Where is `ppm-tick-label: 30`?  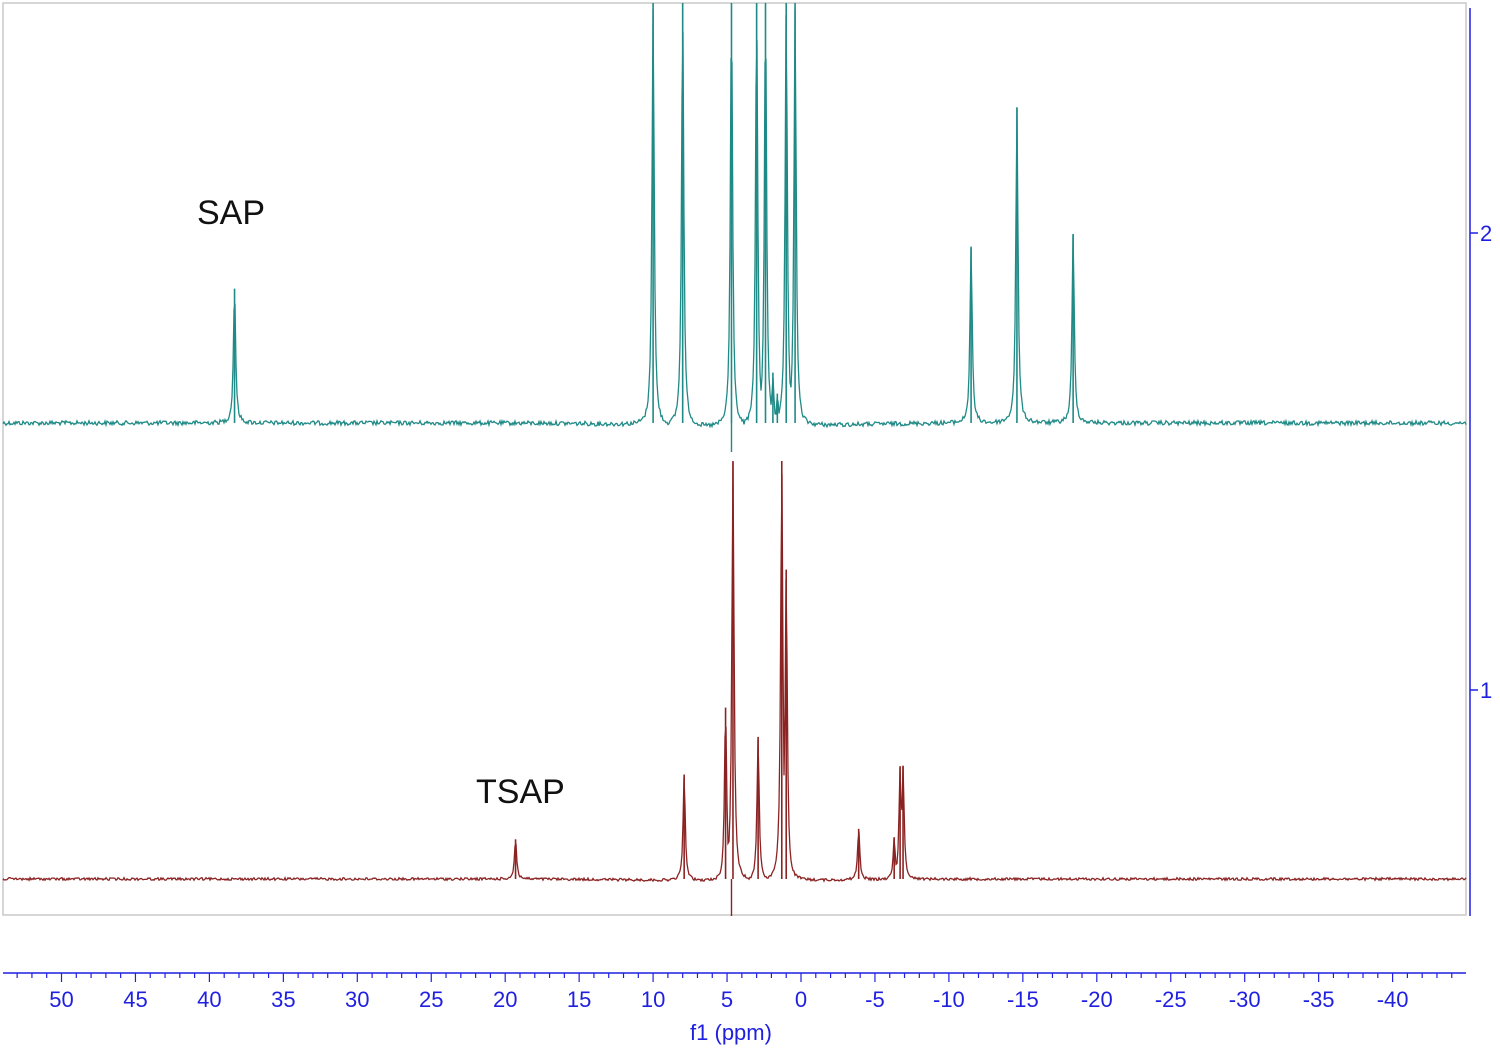 ppm-tick-label: 30 is located at coordinates (357, 999).